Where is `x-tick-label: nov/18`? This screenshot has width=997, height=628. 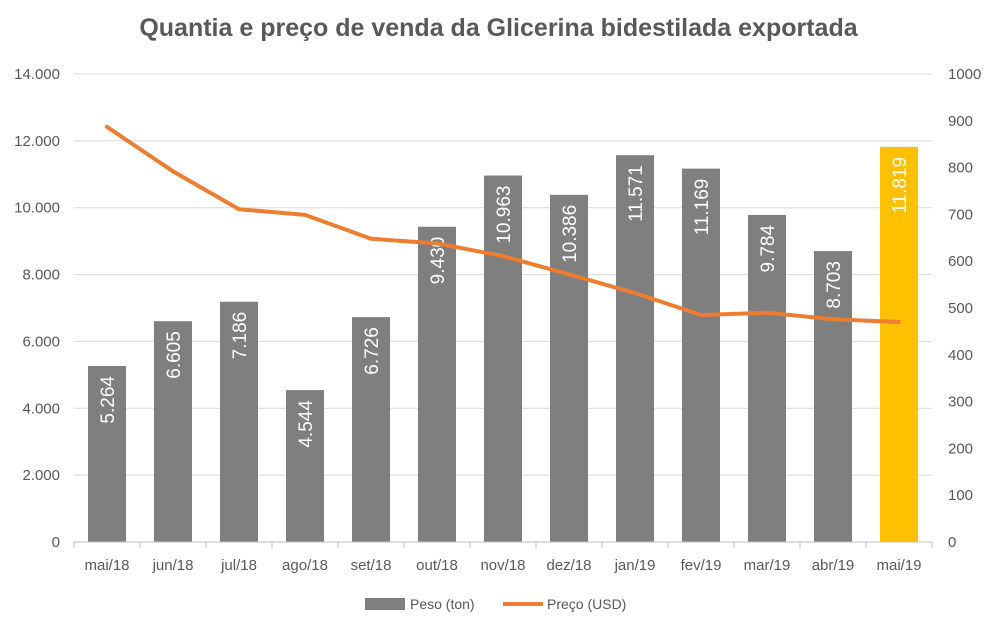 x-tick-label: nov/18 is located at coordinates (502, 565).